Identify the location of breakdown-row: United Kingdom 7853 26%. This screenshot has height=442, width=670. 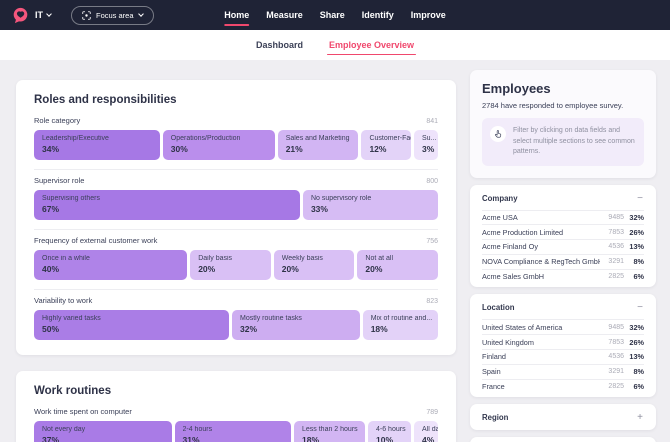
(563, 341).